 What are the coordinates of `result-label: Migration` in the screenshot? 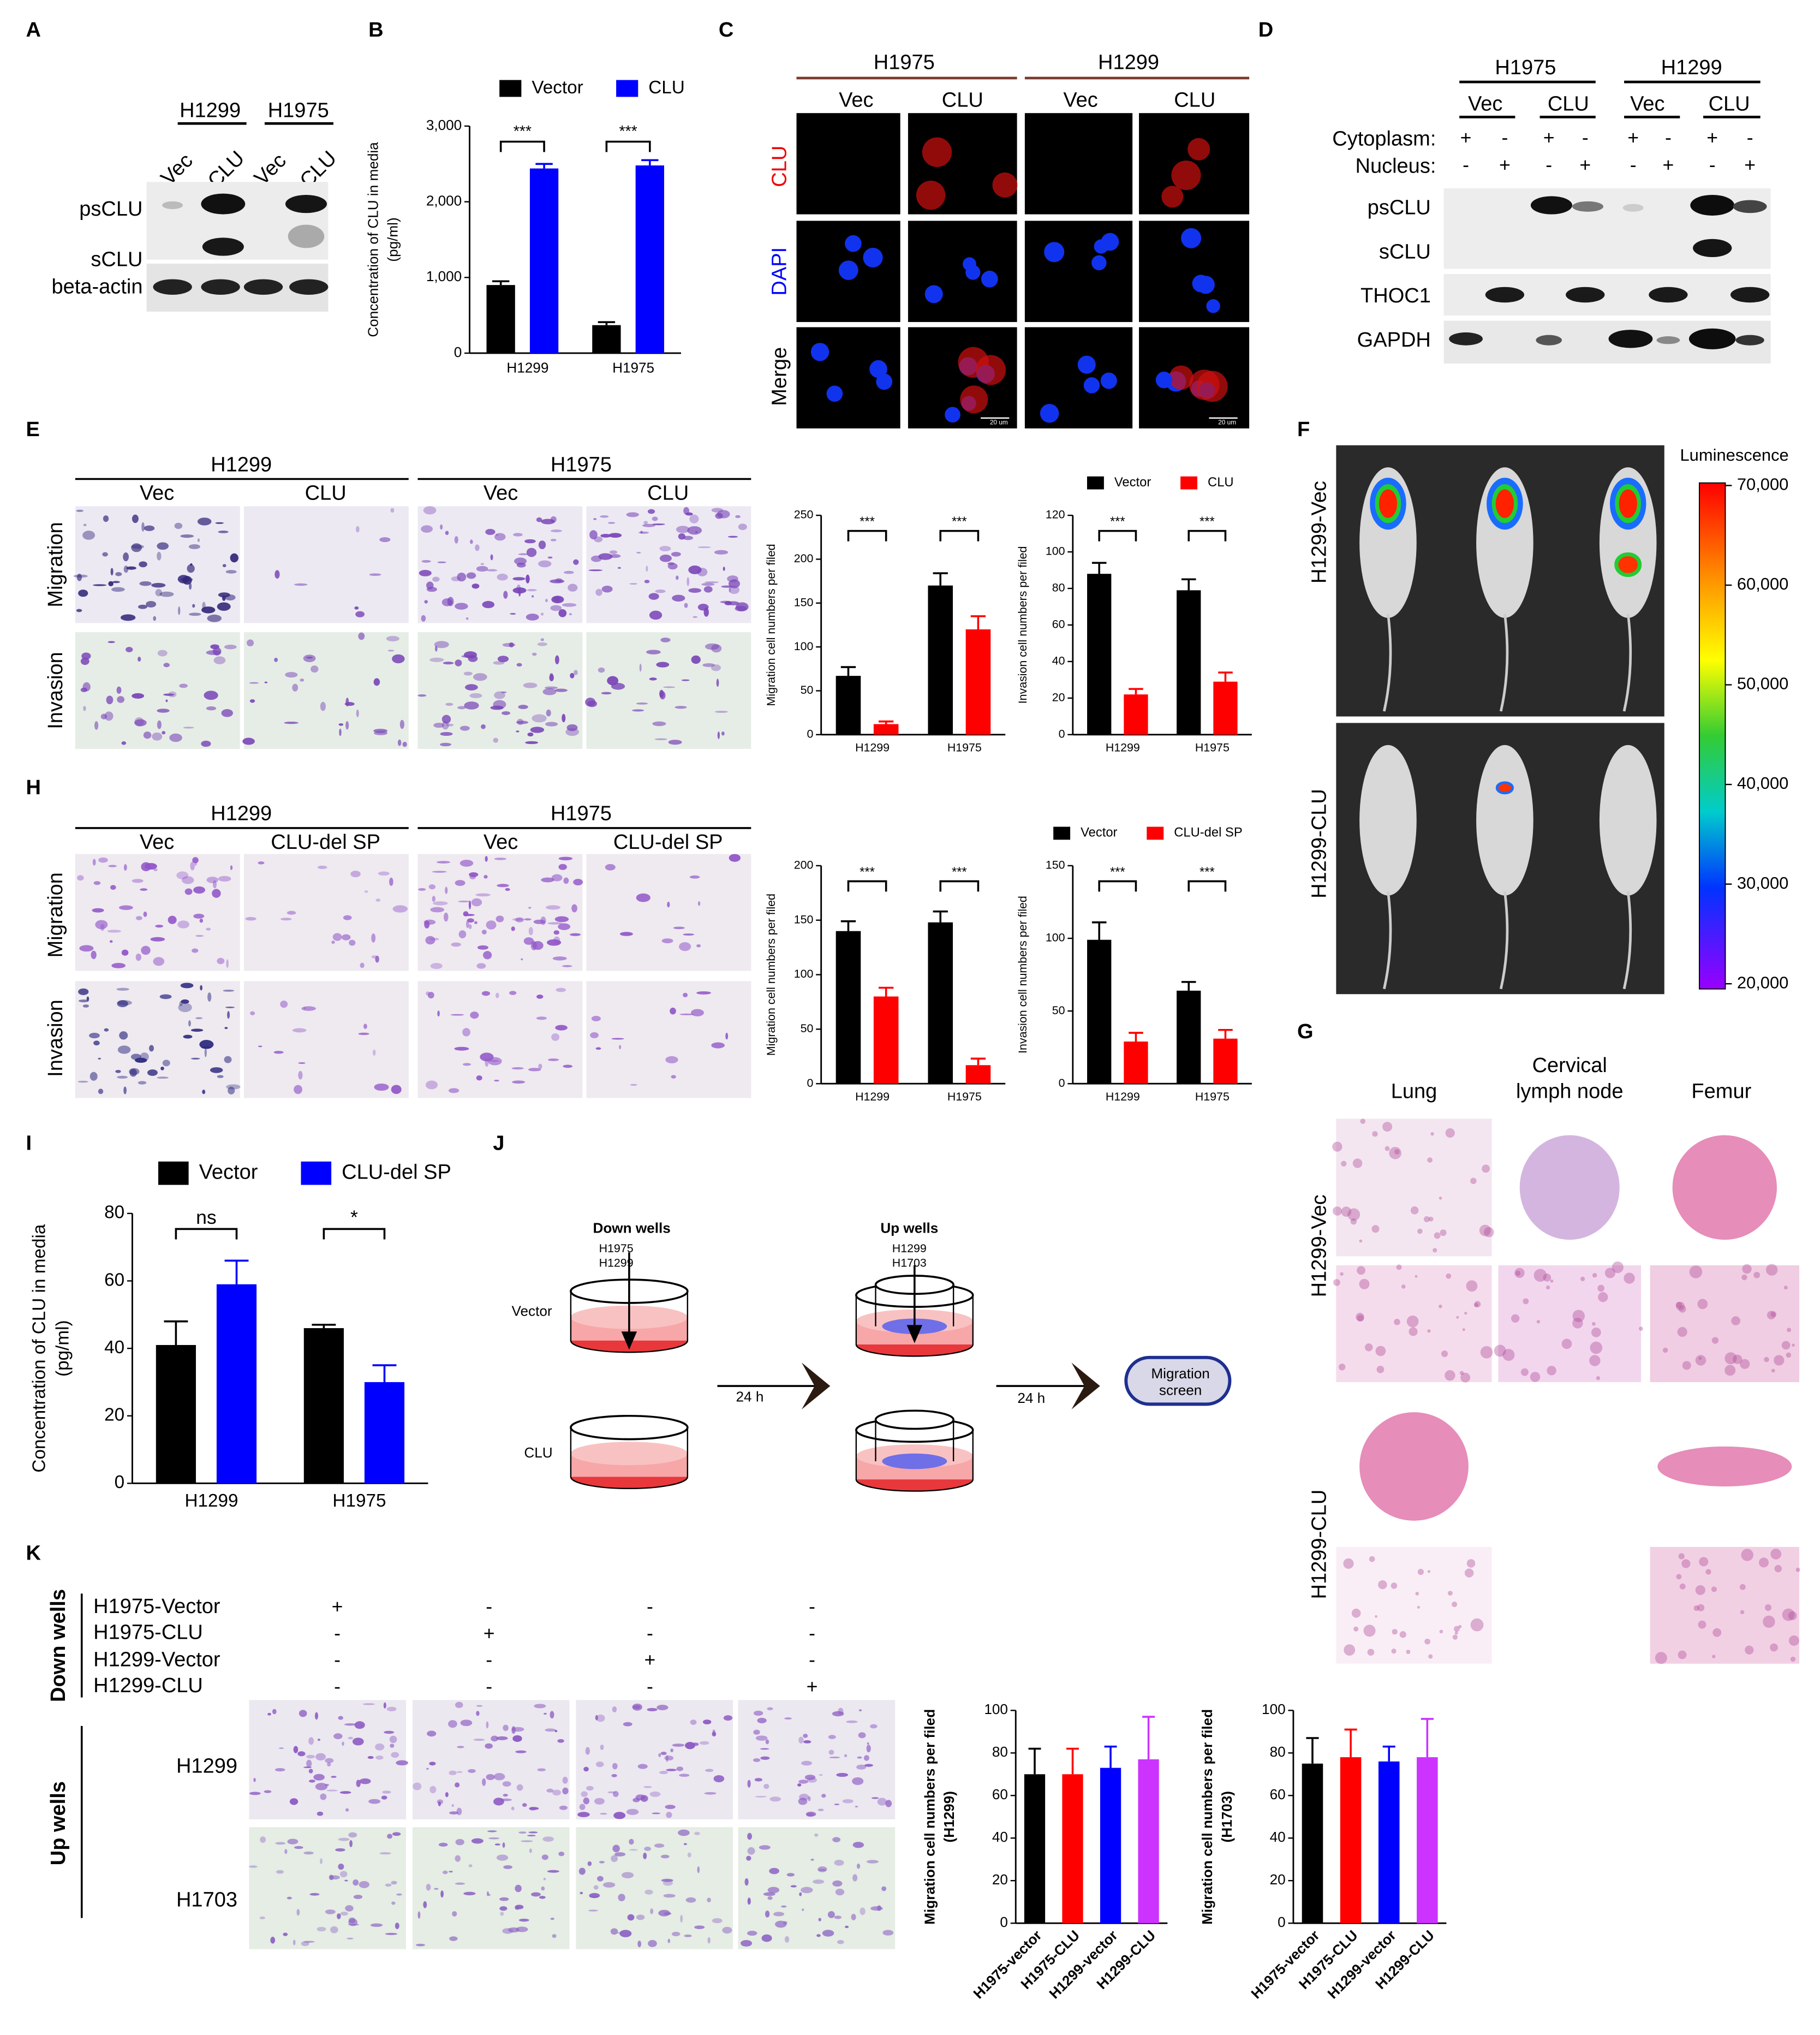 It's located at (1180, 1373).